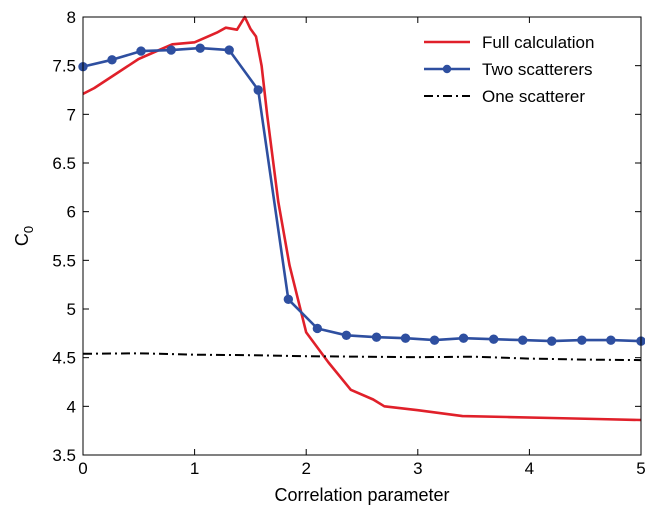  Describe the element at coordinates (71, 309) in the screenshot. I see `y-tick-label: 5` at that location.